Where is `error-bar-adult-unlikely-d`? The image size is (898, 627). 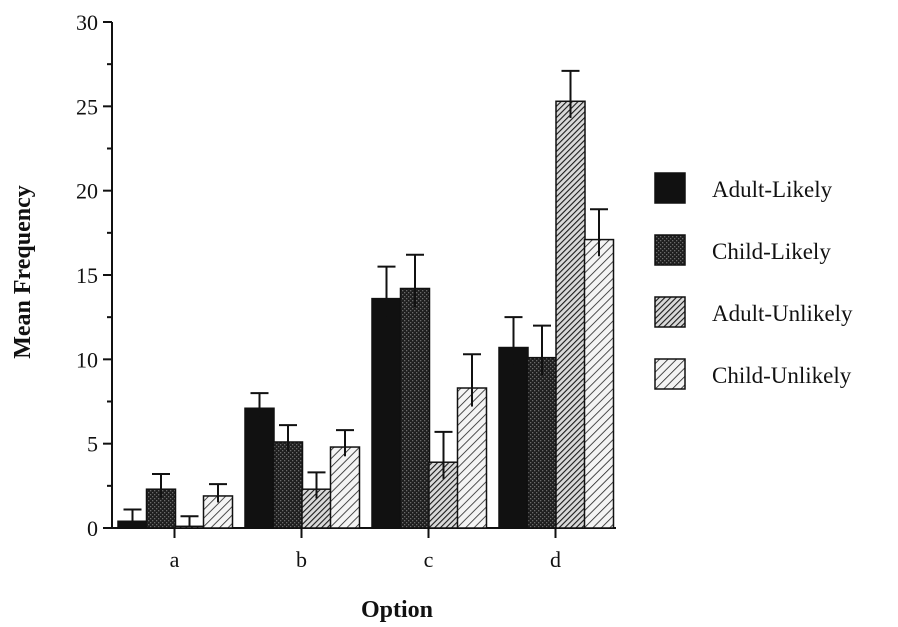
error-bar-adult-unlikely-d is located at coordinates (570, 93).